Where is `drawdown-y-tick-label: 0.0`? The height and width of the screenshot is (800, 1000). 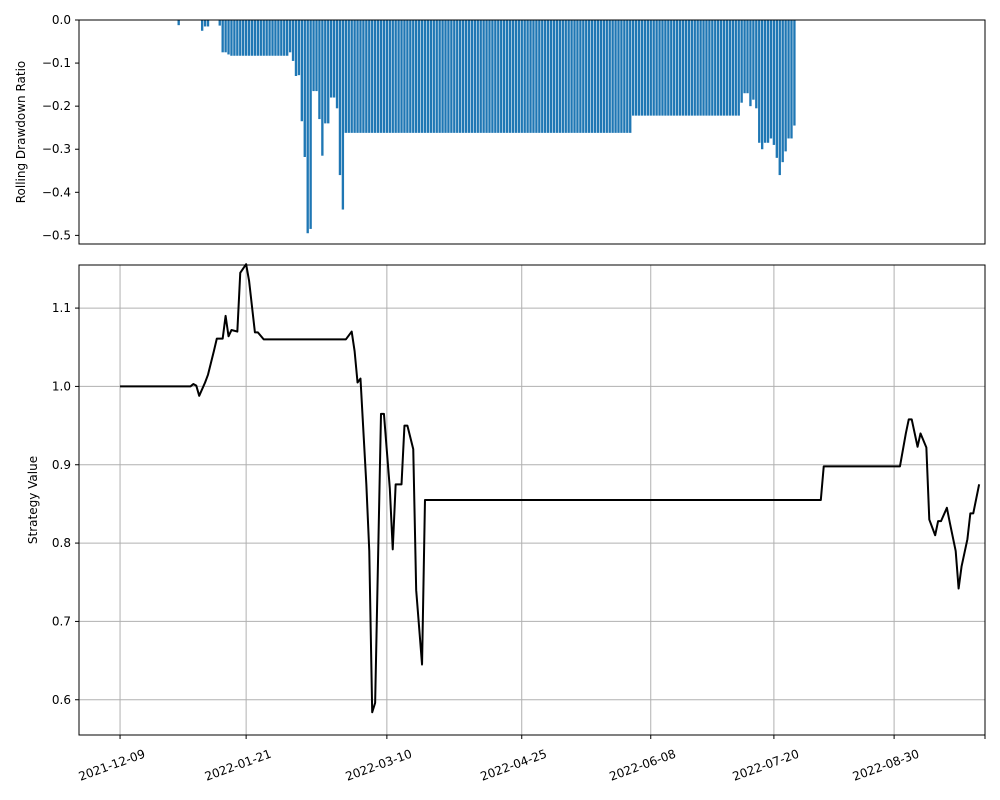 drawdown-y-tick-label: 0.0 is located at coordinates (61, 20).